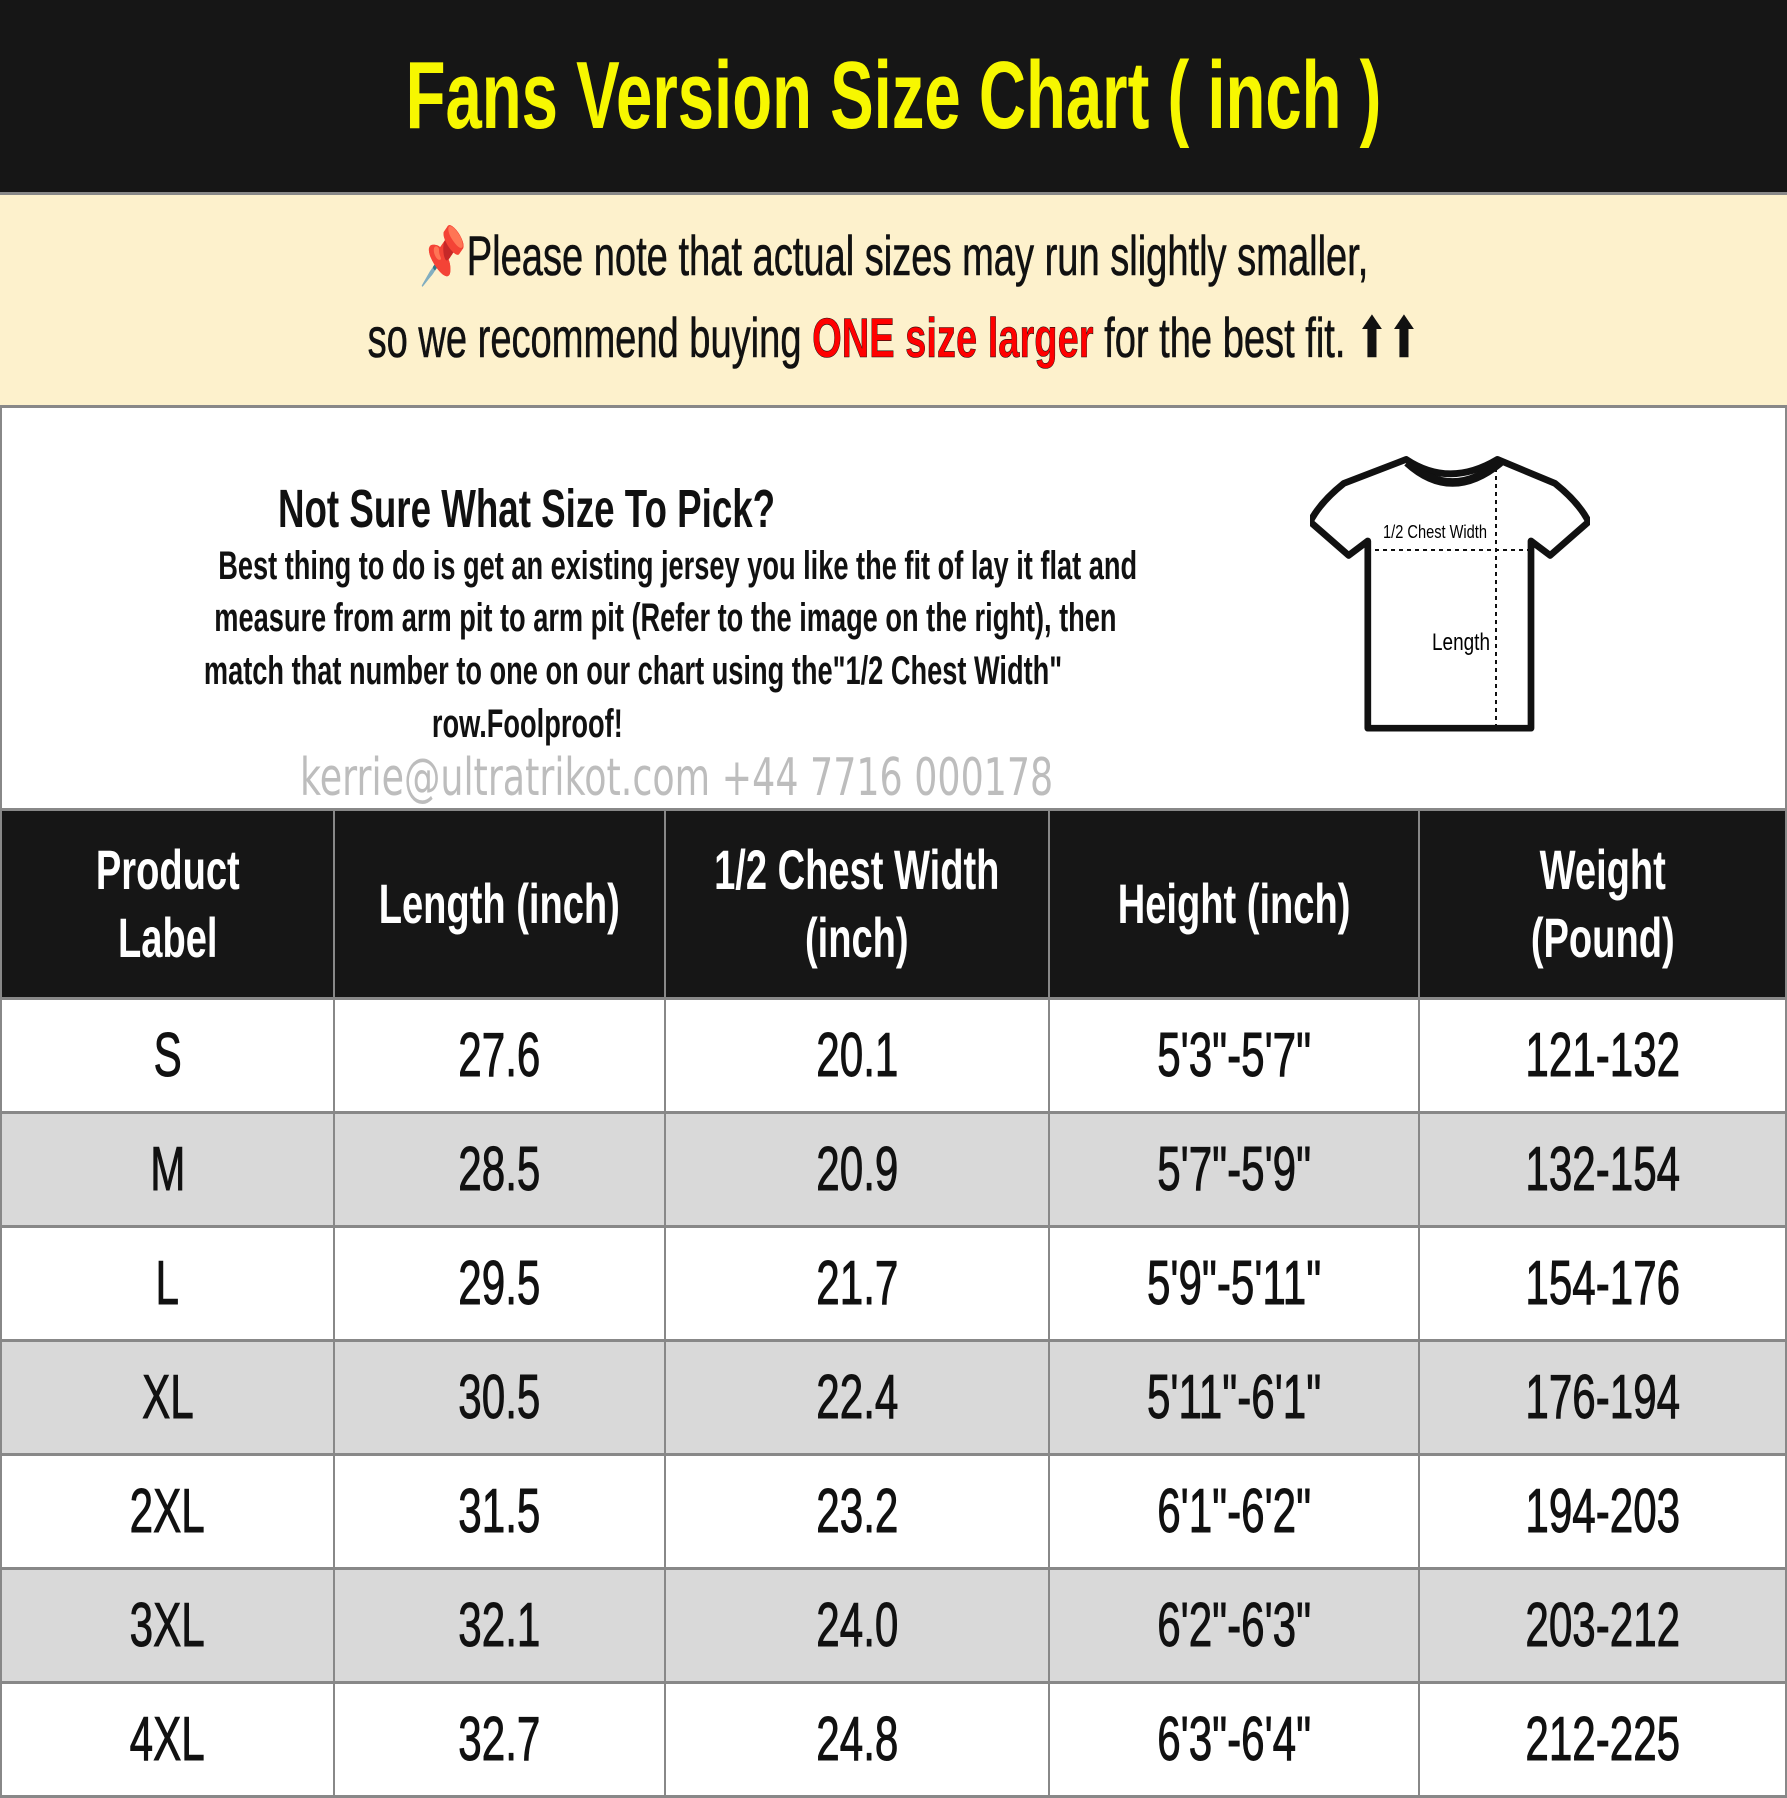 The width and height of the screenshot is (1787, 1798). I want to click on table-cell: 29.5, so click(498, 1283).